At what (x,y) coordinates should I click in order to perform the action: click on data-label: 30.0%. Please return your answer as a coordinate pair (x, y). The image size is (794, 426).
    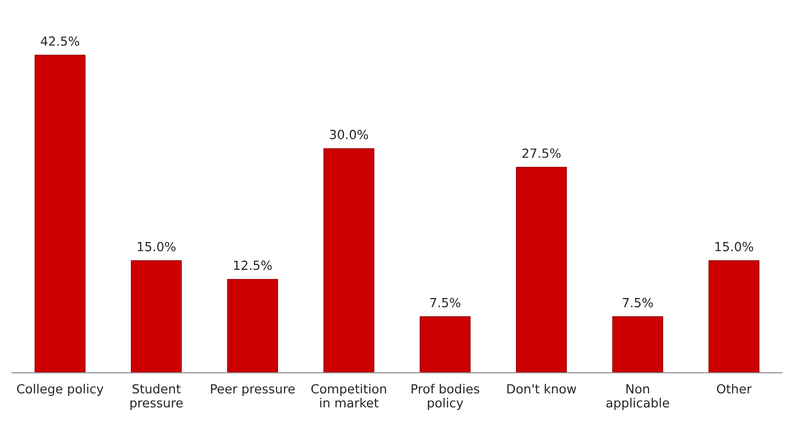
    Looking at the image, I should click on (349, 135).